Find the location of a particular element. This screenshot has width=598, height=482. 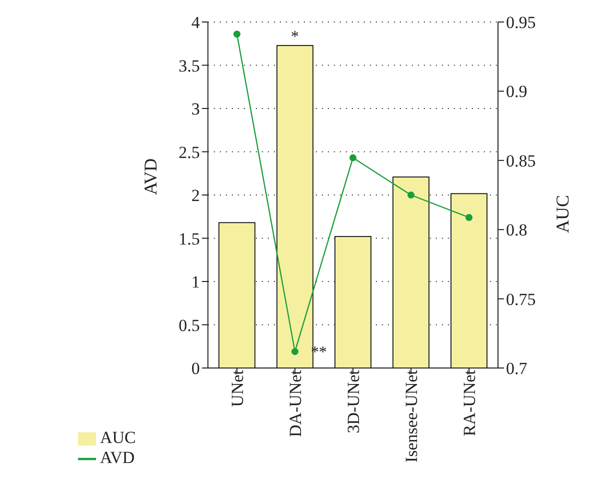

y2-axis-title: AUC is located at coordinates (562, 214).